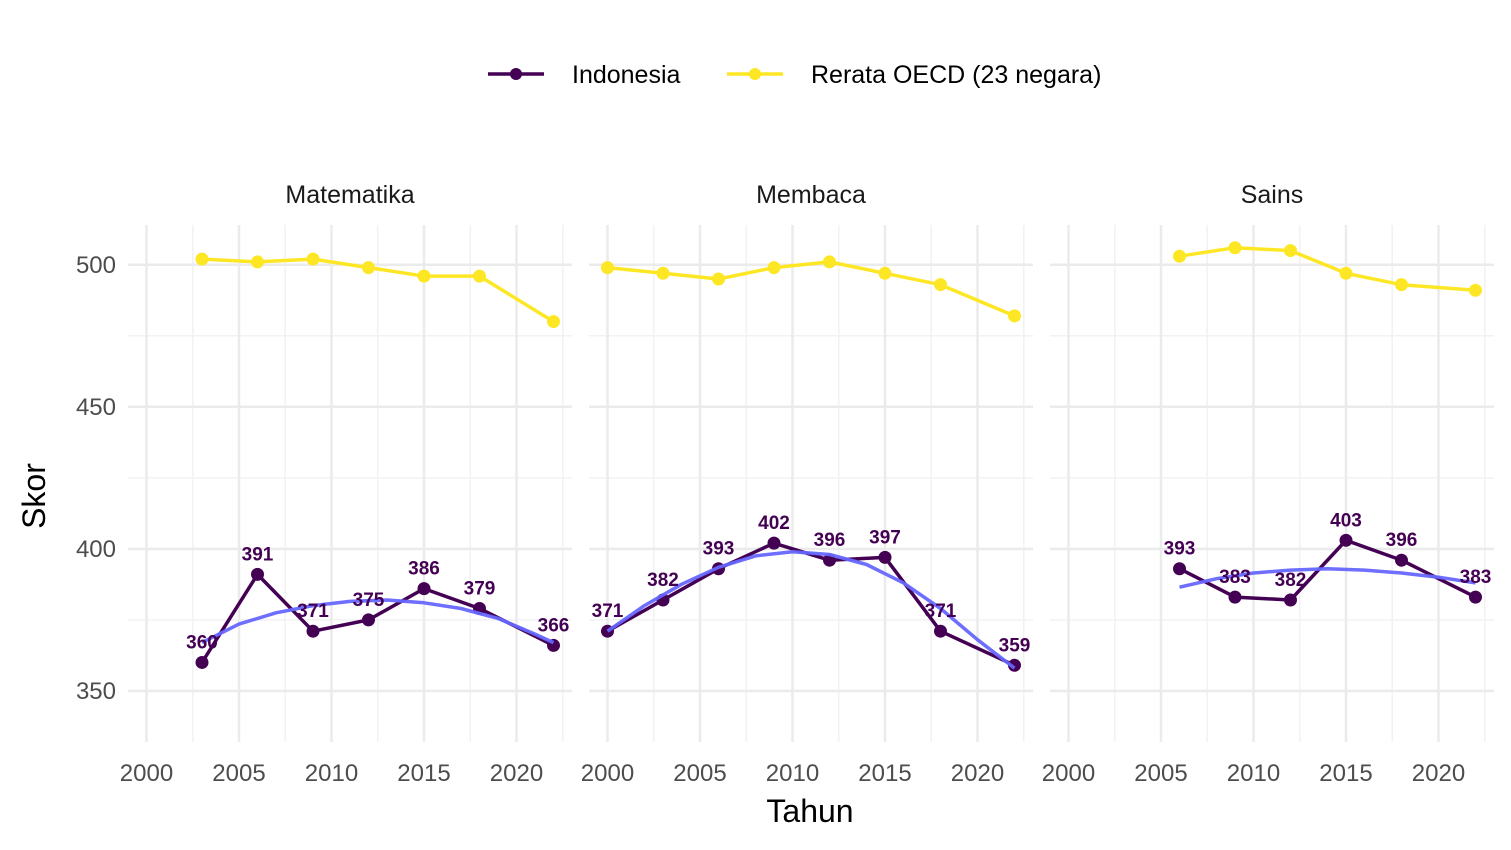 This screenshot has height=850, width=1511. What do you see at coordinates (424, 569) in the screenshot?
I see `data-label-indonesia: 386` at bounding box center [424, 569].